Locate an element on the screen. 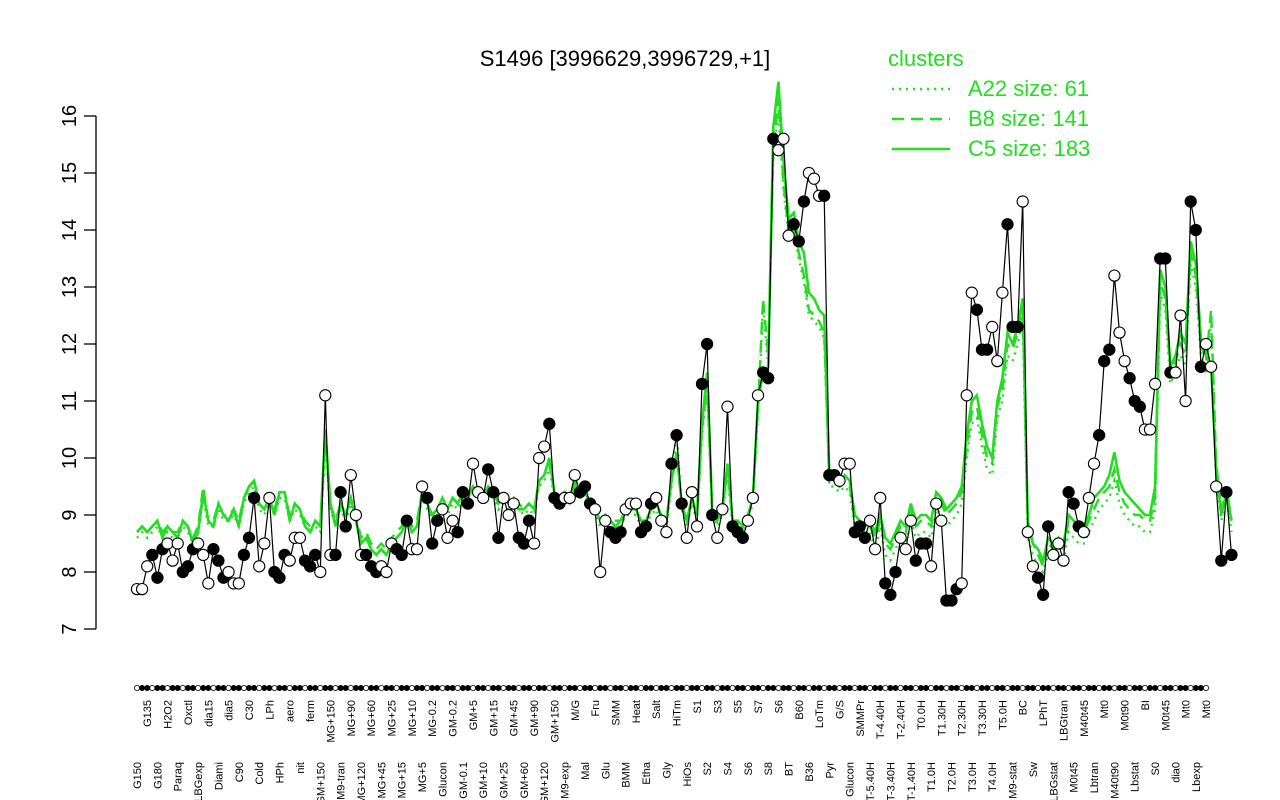 The width and height of the screenshot is (1280, 800). x-tick-label: T-5.40H is located at coordinates (871, 781).